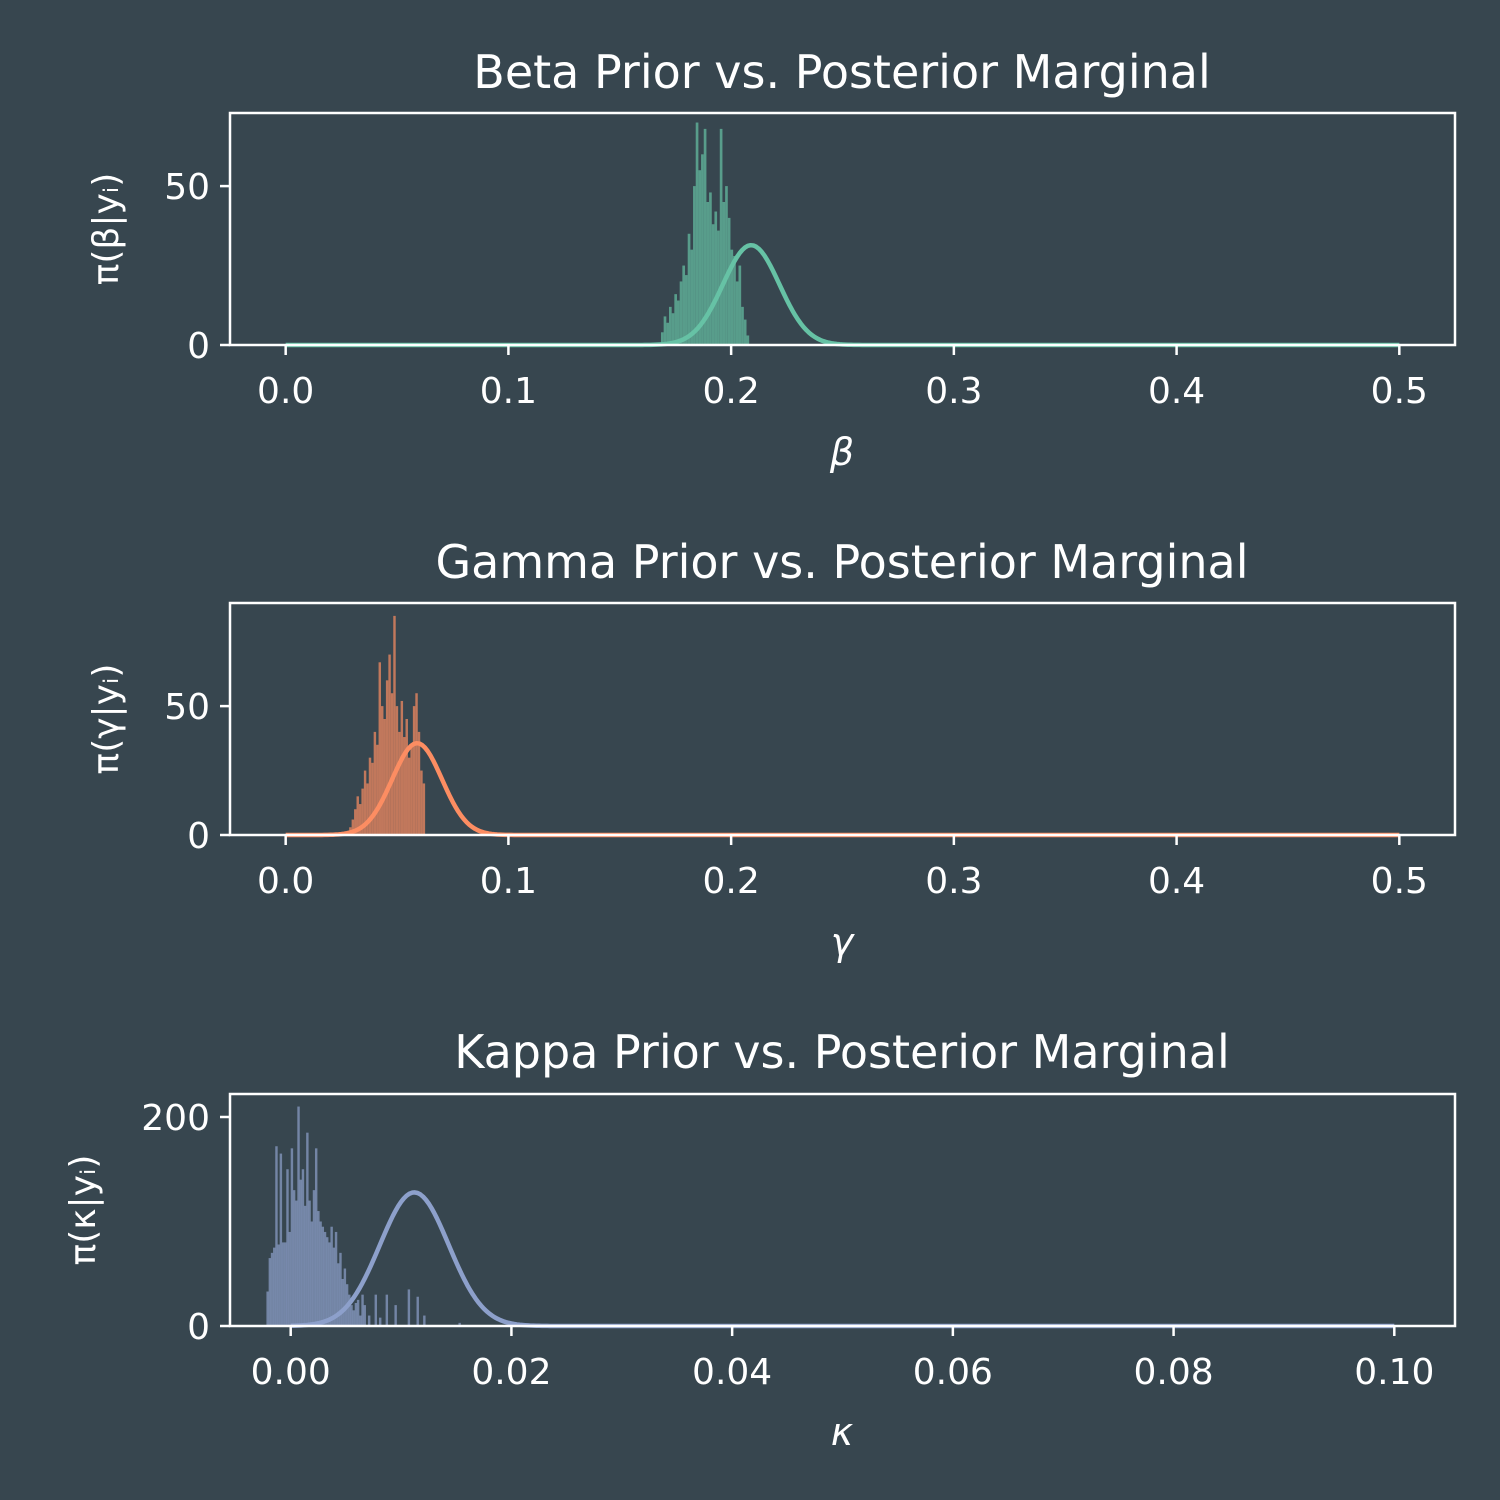  Describe the element at coordinates (841, 452) in the screenshot. I see `x-axis-label: β` at that location.